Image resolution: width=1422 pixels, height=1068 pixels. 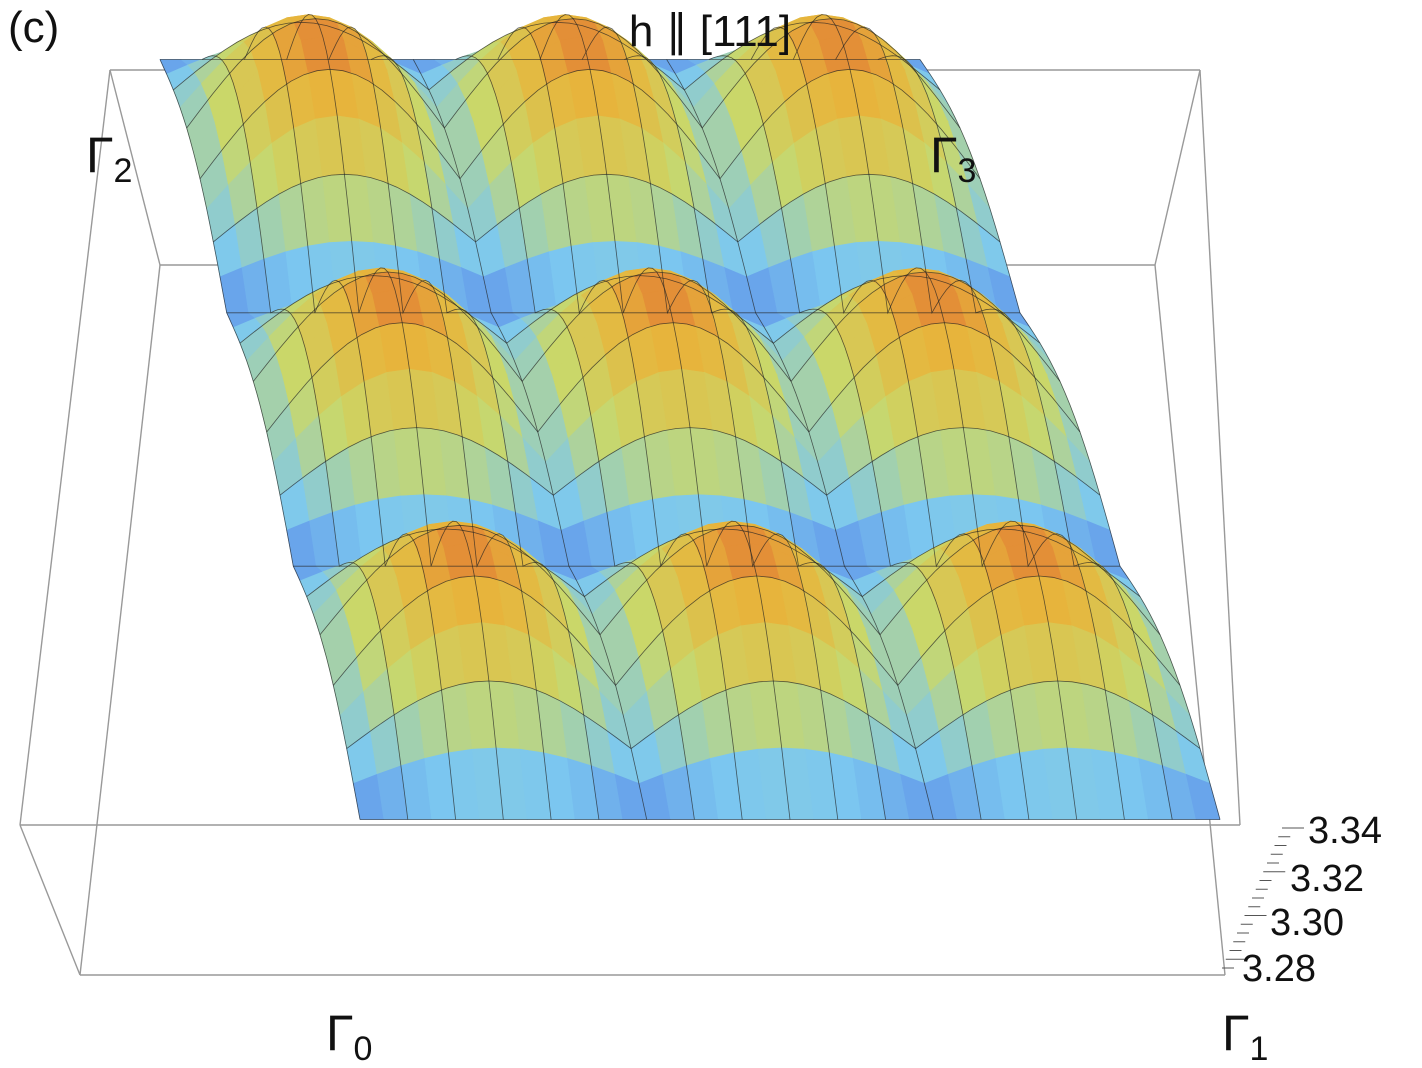 What do you see at coordinates (1279, 969) in the screenshot?
I see `z-tick-label: 3.28` at bounding box center [1279, 969].